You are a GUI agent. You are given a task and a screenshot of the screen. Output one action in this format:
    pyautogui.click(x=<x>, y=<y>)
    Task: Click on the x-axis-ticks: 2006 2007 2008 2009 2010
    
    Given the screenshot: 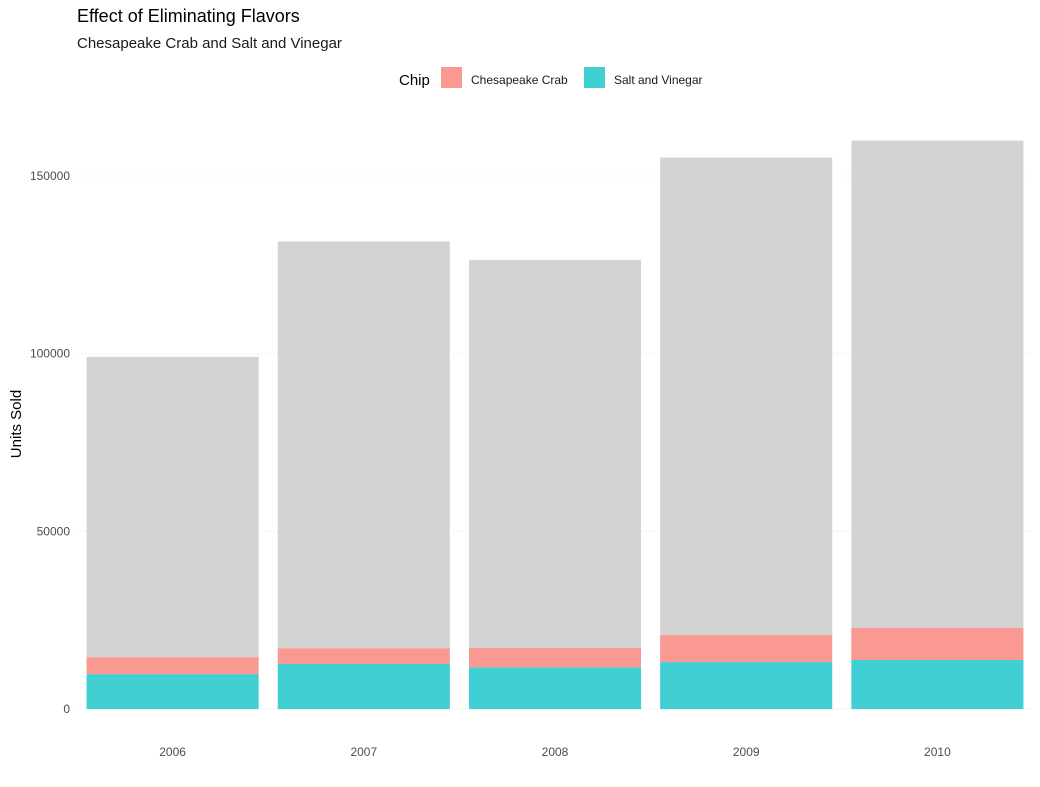 What is the action you would take?
    pyautogui.click(x=555, y=752)
    